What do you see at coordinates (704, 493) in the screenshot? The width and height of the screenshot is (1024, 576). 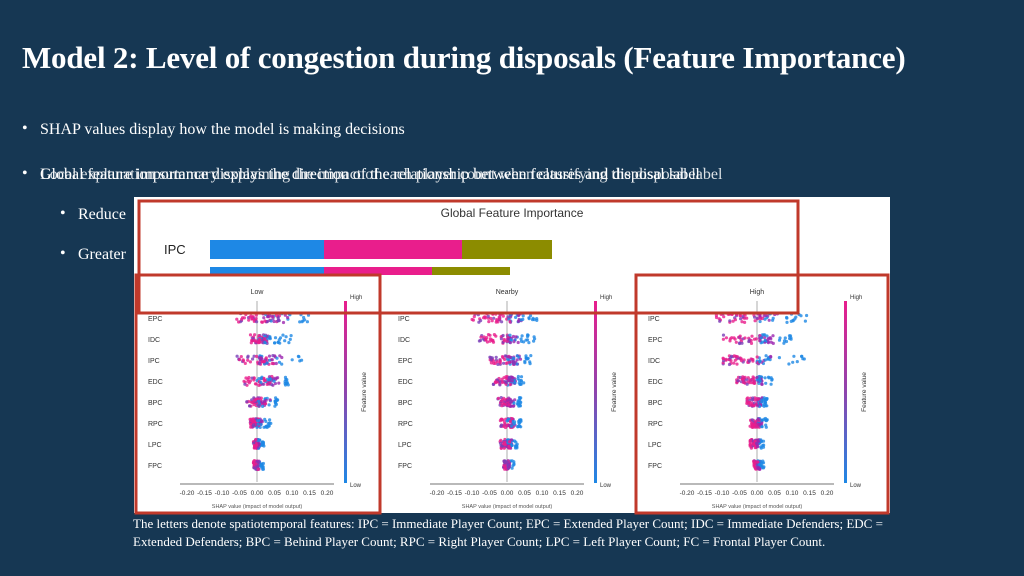 I see `x-tick-label: -0.15` at bounding box center [704, 493].